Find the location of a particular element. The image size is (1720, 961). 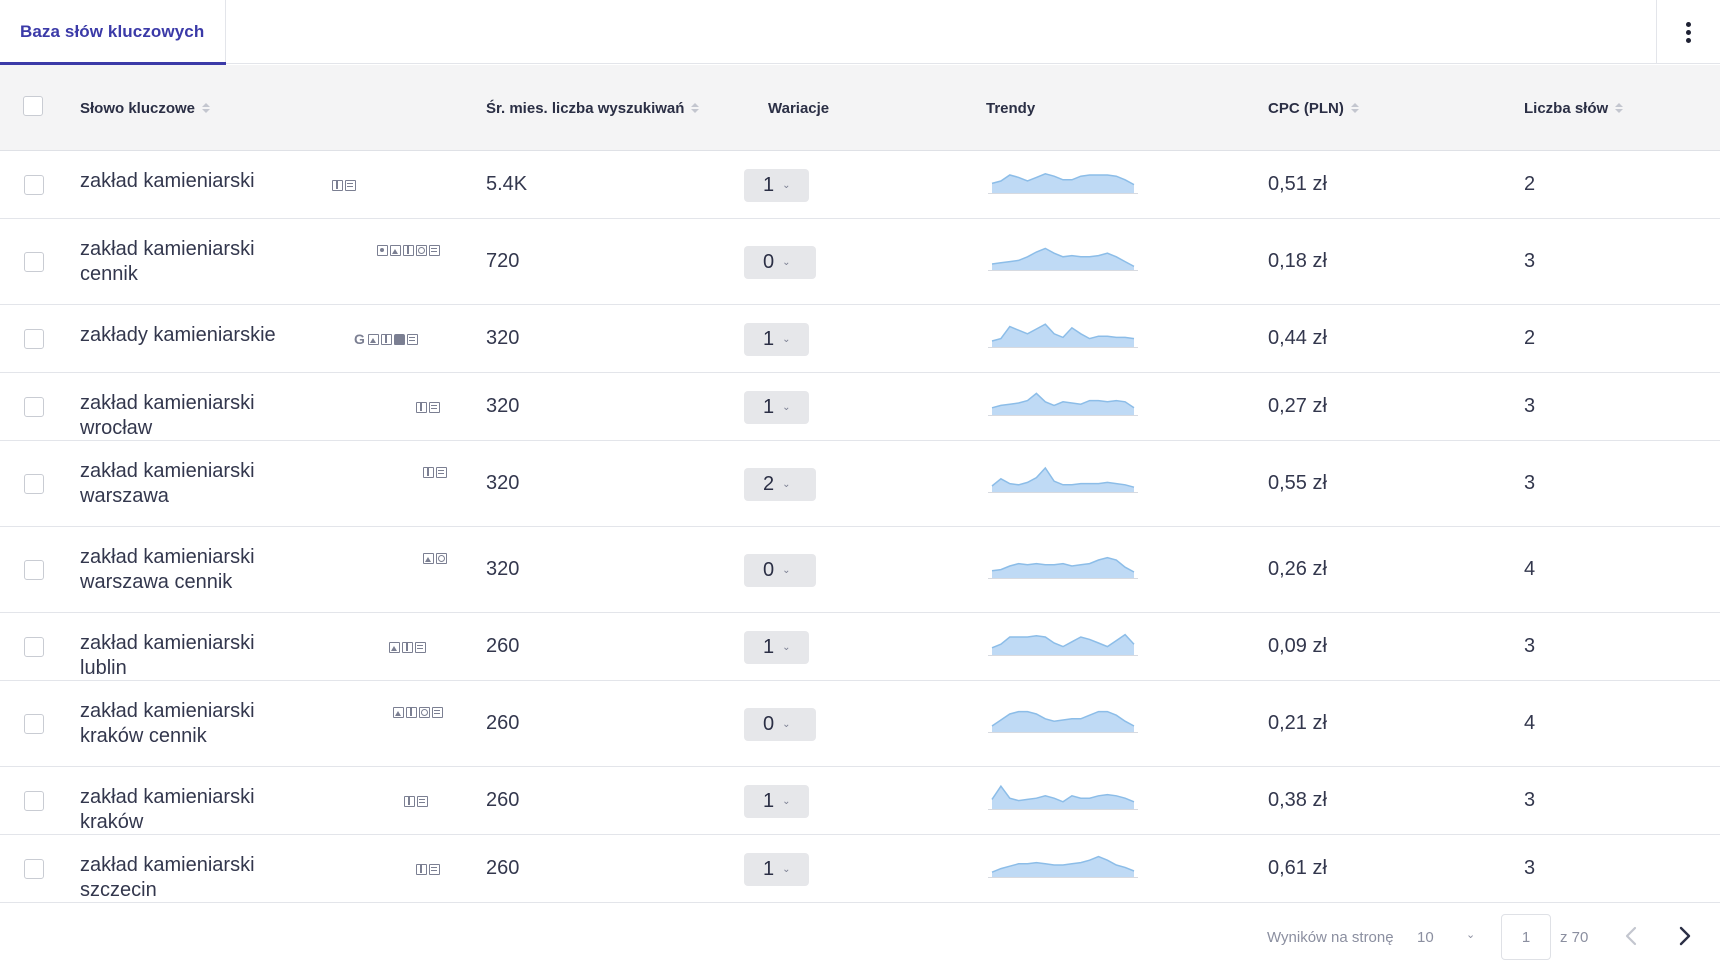

word-count: 4 is located at coordinates (1530, 569).